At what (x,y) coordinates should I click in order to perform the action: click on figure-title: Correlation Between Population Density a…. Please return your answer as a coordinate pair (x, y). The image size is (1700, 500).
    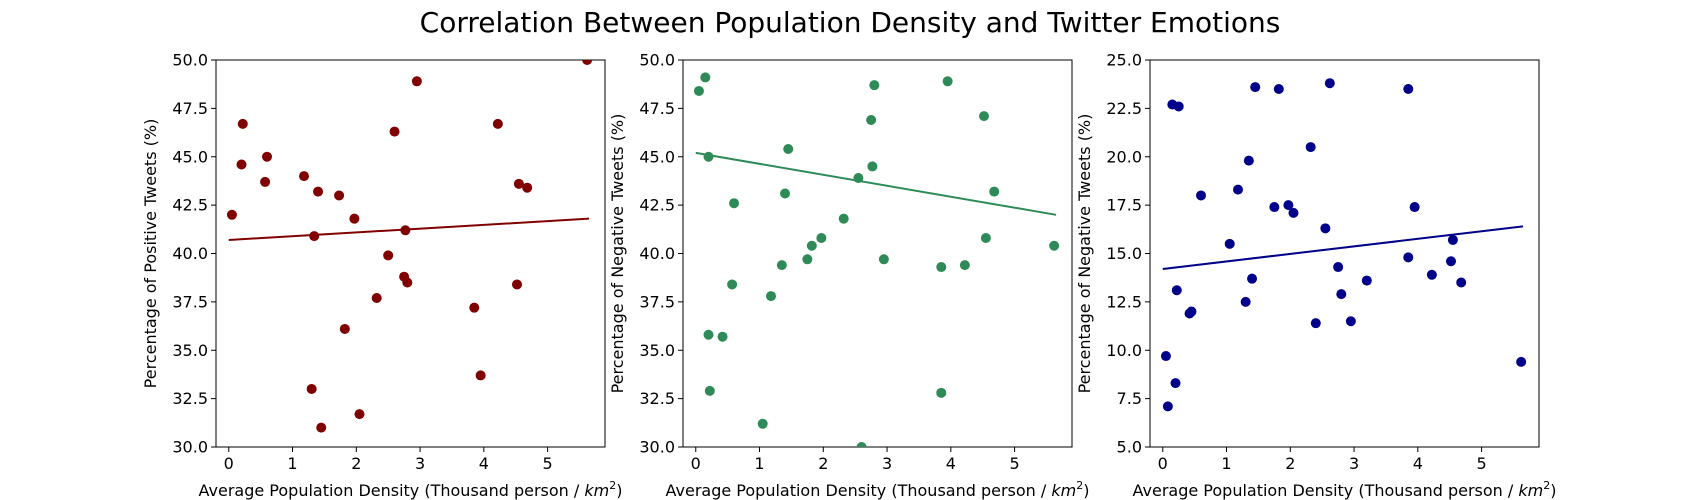
    Looking at the image, I should click on (850, 22).